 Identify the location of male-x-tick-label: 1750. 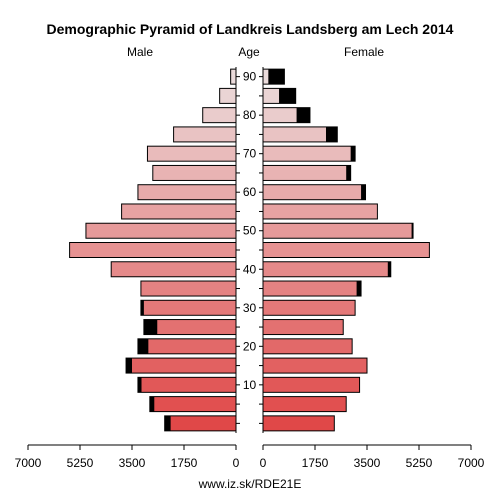
(184, 463).